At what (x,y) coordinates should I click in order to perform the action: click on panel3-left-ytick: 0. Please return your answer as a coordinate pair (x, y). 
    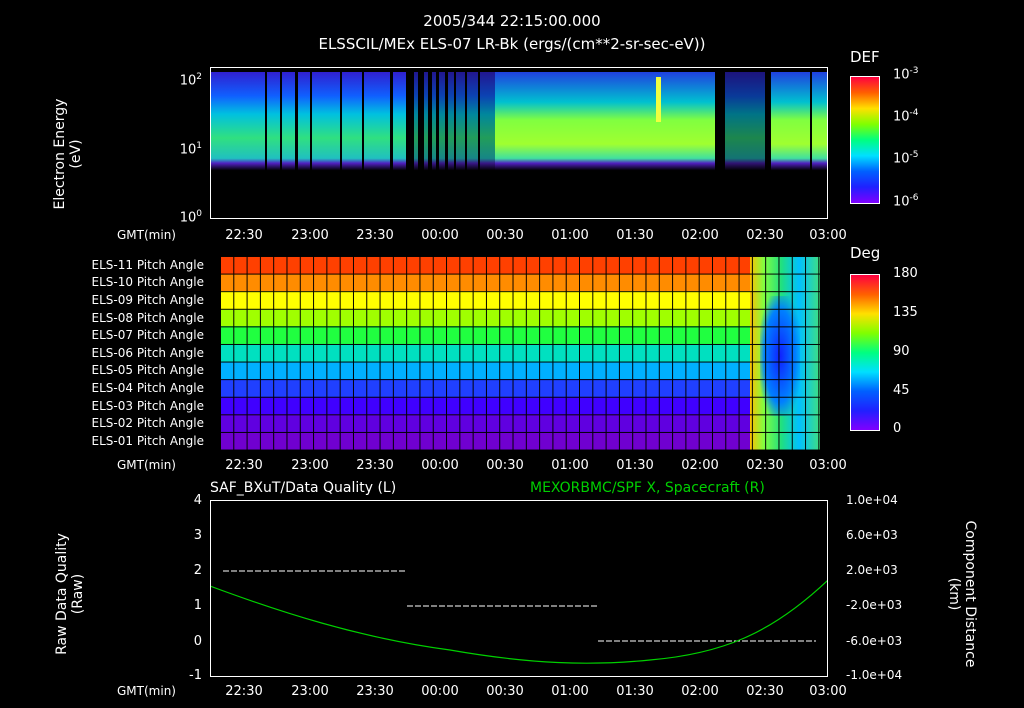
    Looking at the image, I should click on (197, 641).